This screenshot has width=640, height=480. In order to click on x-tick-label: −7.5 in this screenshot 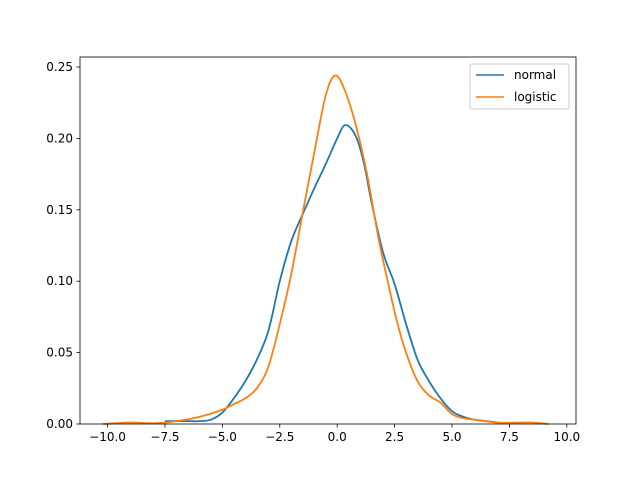, I will do `click(164, 437)`.